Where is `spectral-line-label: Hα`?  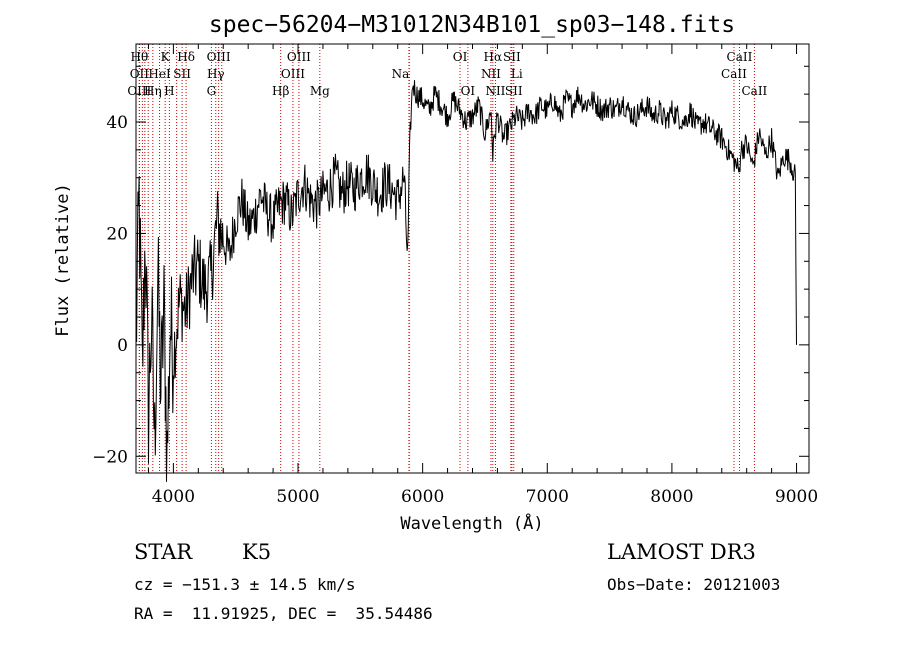
spectral-line-label: Hα is located at coordinates (493, 57).